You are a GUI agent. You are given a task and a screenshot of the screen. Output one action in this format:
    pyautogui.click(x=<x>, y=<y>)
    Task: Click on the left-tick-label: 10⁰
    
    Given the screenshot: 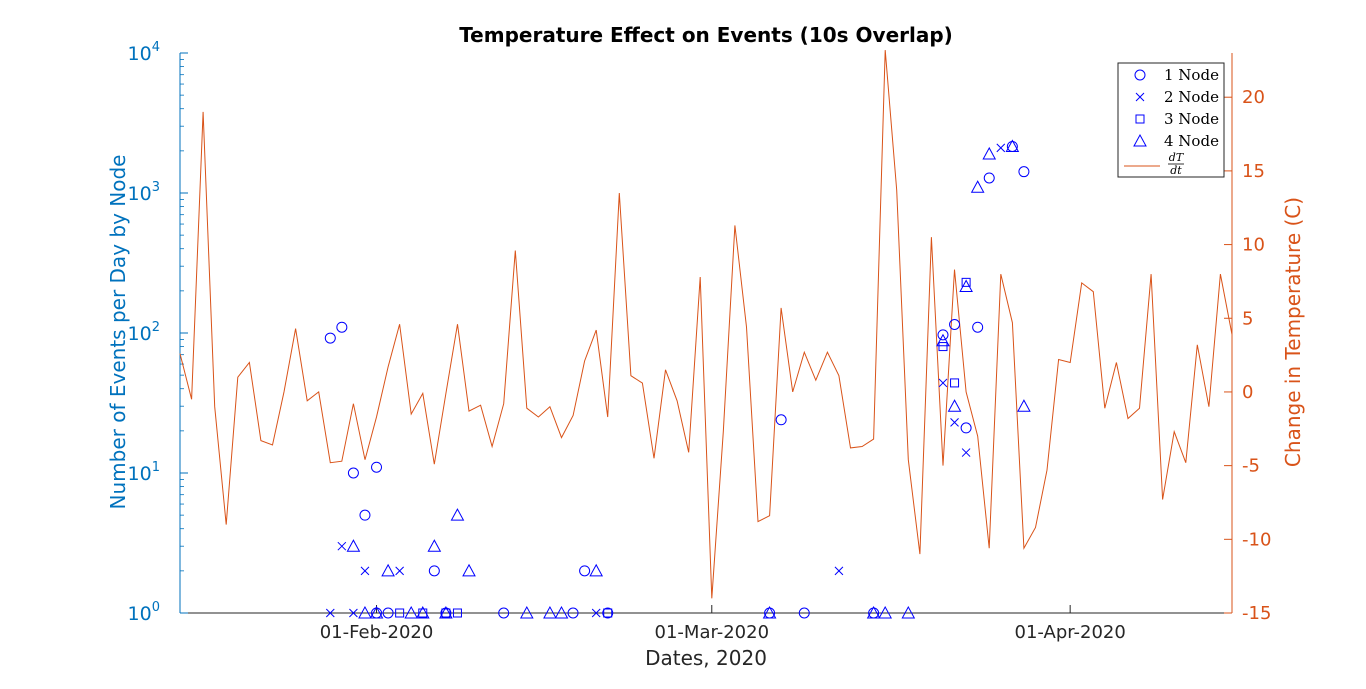 What is the action you would take?
    pyautogui.click(x=144, y=612)
    